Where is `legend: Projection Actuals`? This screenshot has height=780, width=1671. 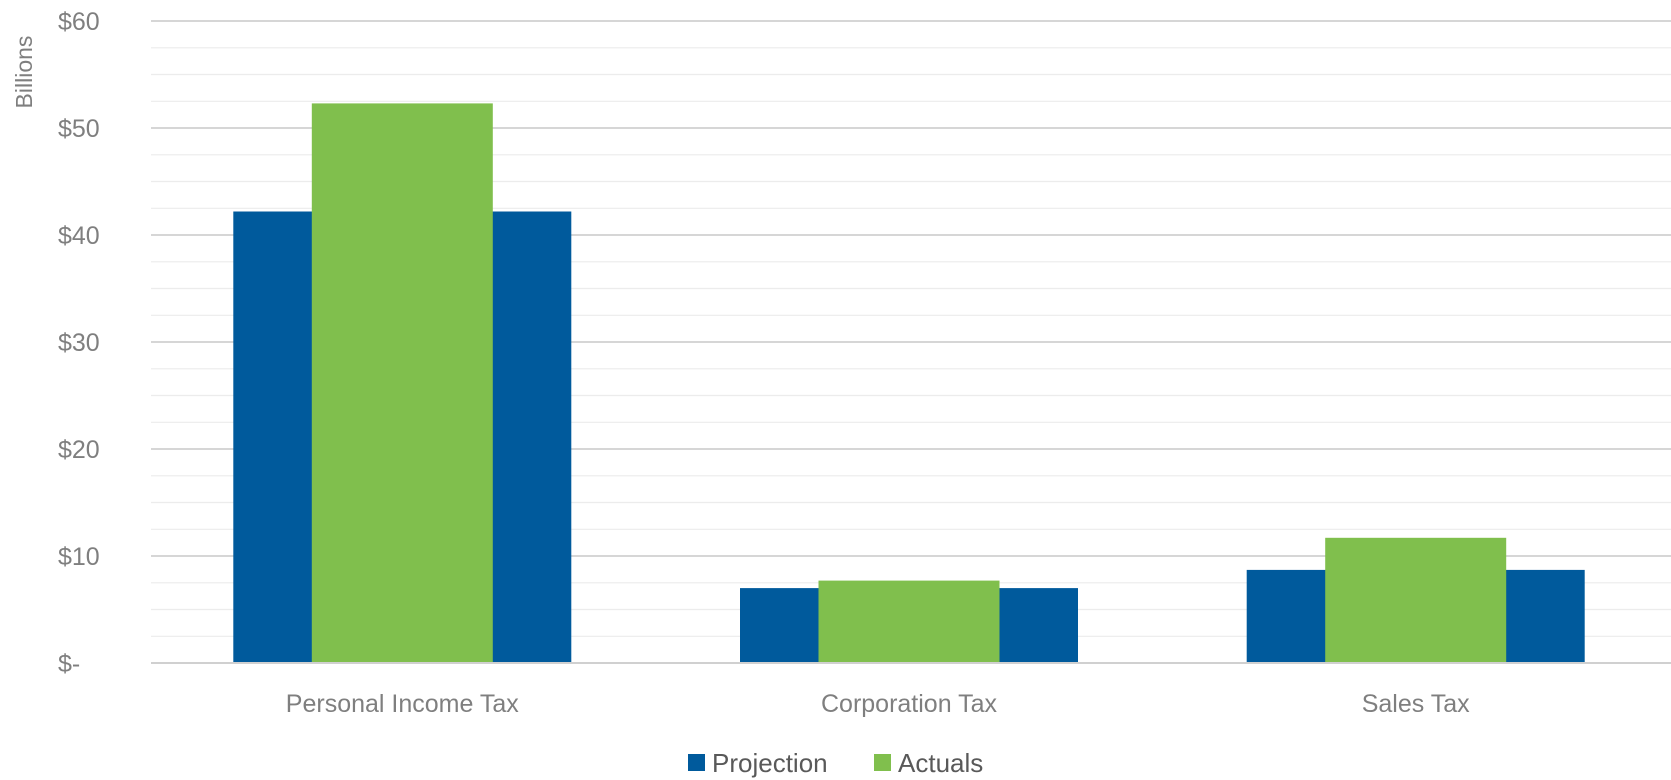 legend: Projection Actuals is located at coordinates (835, 763).